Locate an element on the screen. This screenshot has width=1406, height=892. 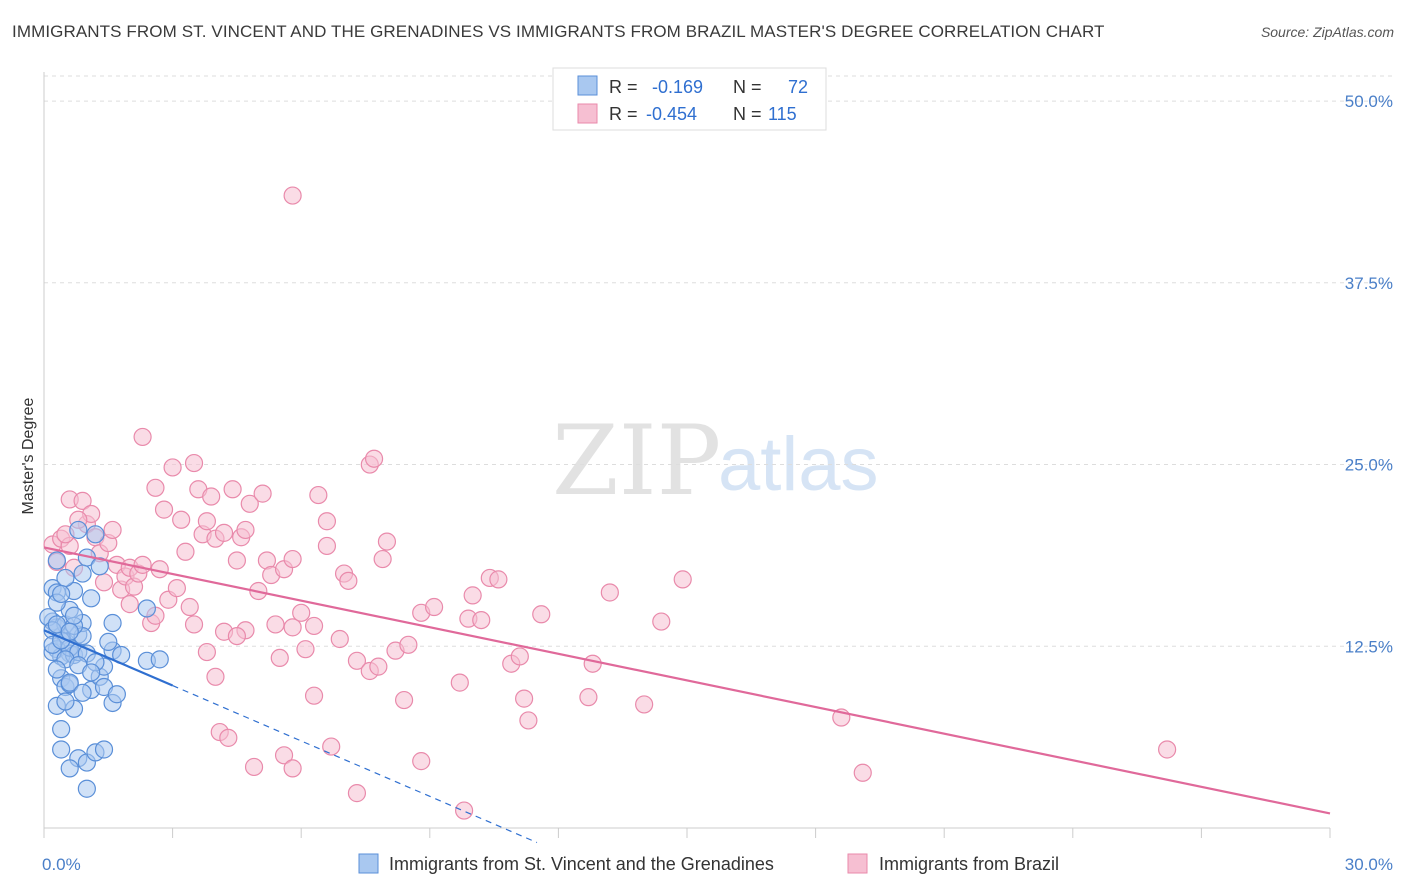
y-tick-label: 37.5% is located at coordinates (1369, 283).